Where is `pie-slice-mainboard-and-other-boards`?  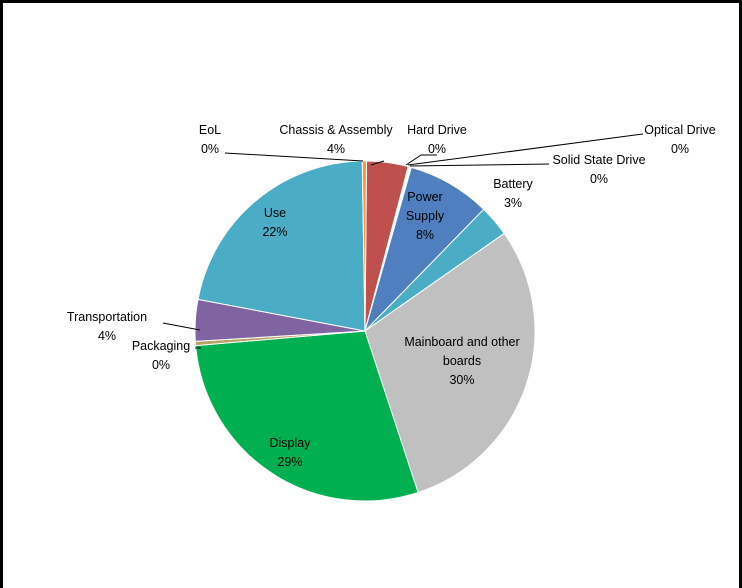
pie-slice-mainboard-and-other-boards is located at coordinates (450, 363).